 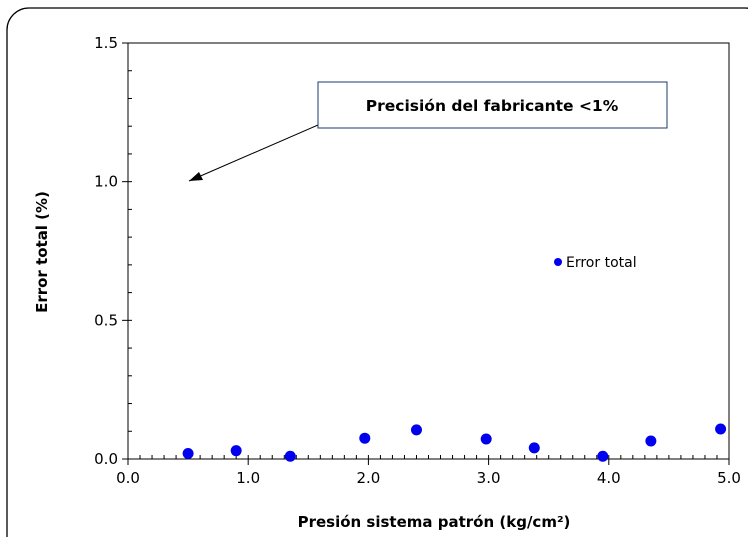 What do you see at coordinates (106, 43) in the screenshot?
I see `y-tick-label: 1.5` at bounding box center [106, 43].